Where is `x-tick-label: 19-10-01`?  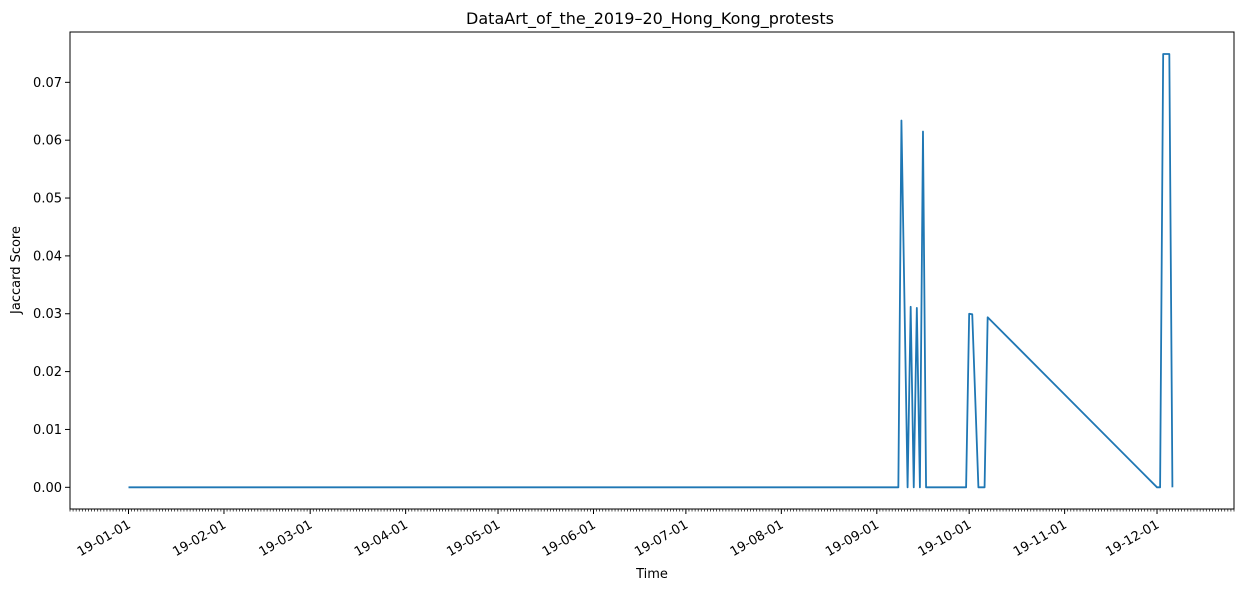
x-tick-label: 19-10-01 is located at coordinates (945, 538).